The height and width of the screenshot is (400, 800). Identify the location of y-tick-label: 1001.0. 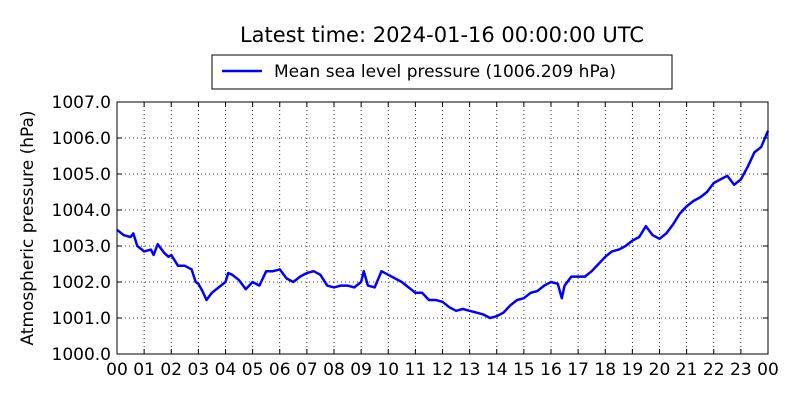
(81, 319).